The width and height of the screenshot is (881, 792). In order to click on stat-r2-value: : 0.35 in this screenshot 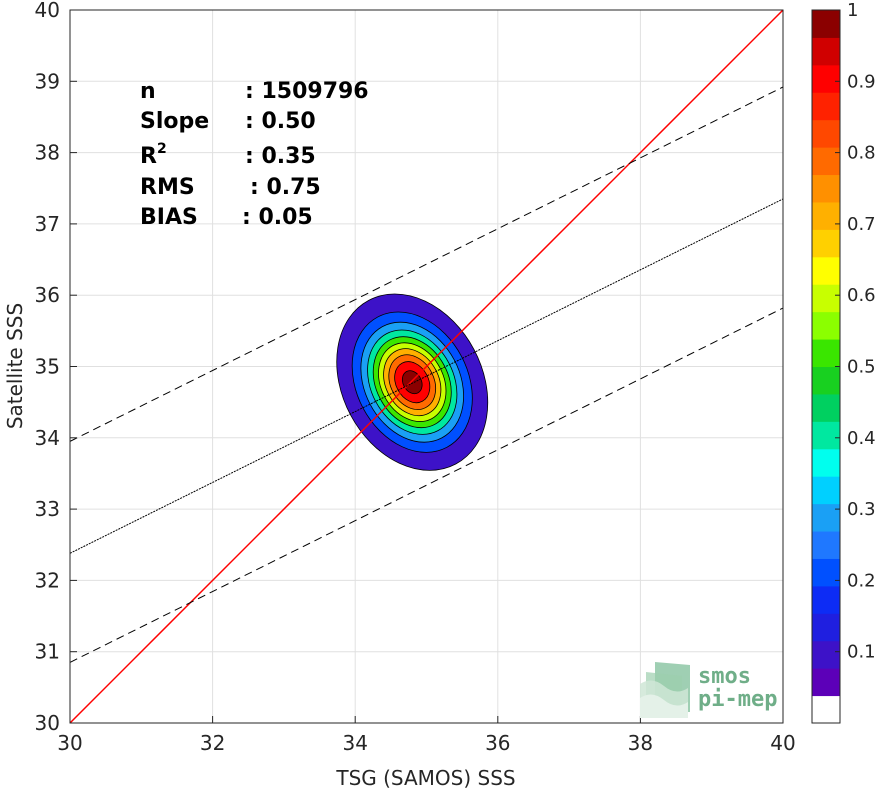, I will do `click(280, 156)`.